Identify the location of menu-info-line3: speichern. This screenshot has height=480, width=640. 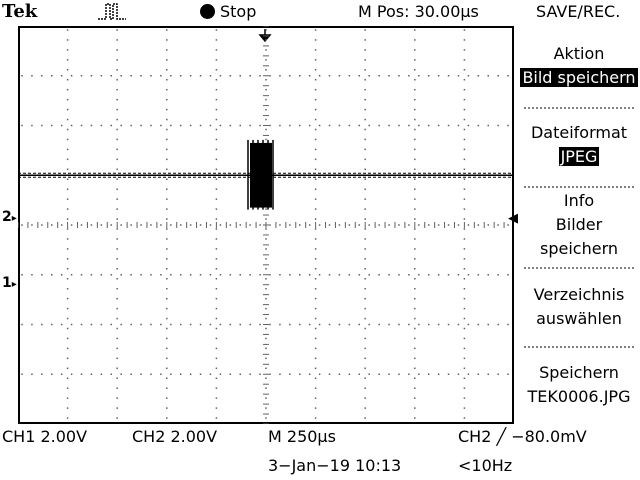
(579, 248).